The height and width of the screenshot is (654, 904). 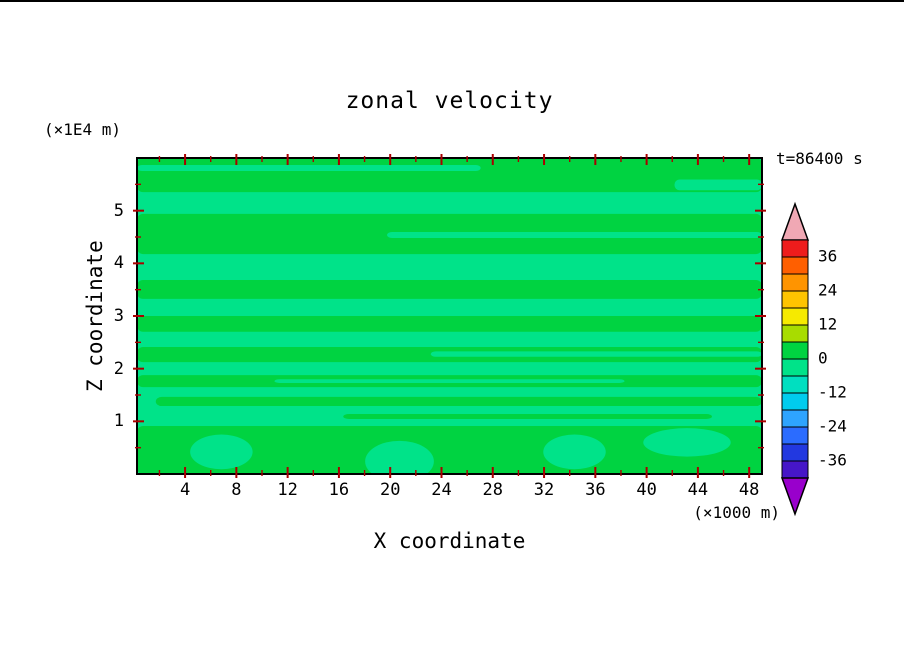 What do you see at coordinates (823, 358) in the screenshot?
I see `colorbar-tick-label: 0` at bounding box center [823, 358].